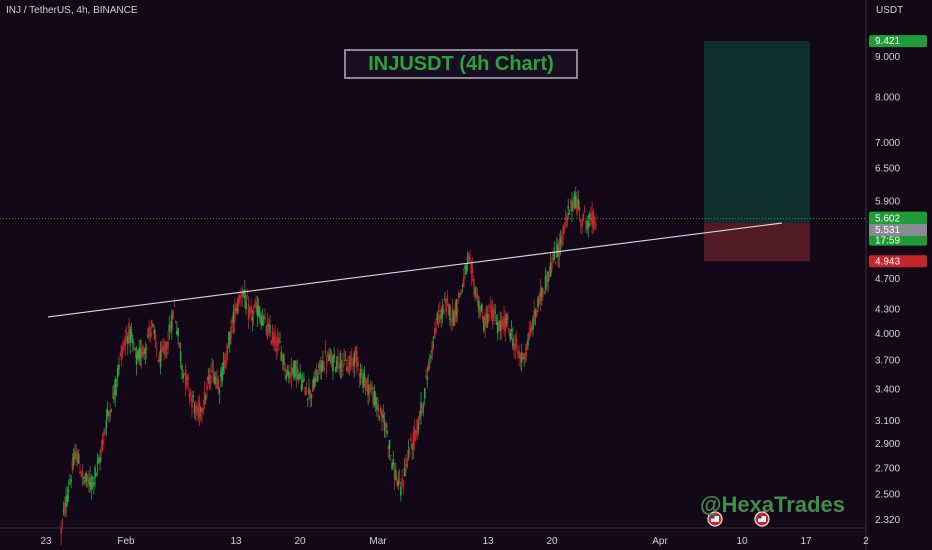 The image size is (932, 550). What do you see at coordinates (126, 541) in the screenshot?
I see `x-tick-label: Feb` at bounding box center [126, 541].